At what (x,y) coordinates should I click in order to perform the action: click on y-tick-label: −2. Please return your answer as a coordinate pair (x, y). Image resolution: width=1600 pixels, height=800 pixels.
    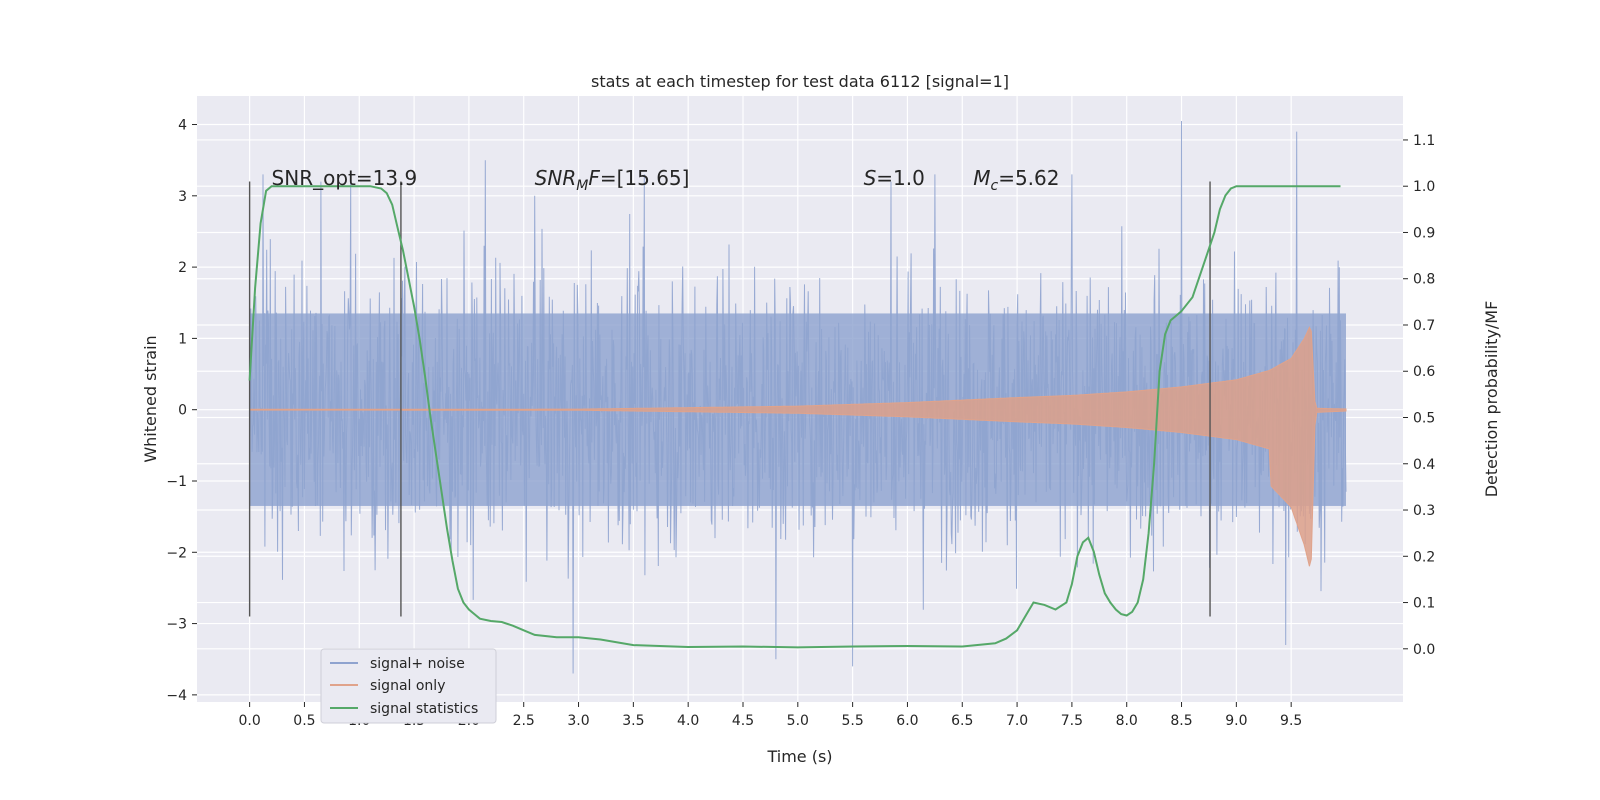
    Looking at the image, I should click on (176, 553).